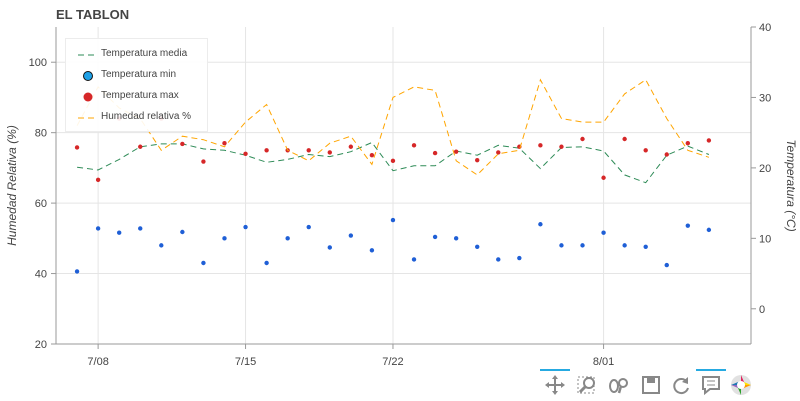 This screenshot has height=401, width=800. Describe the element at coordinates (587, 385) in the screenshot. I see `box-zoom-tool-icon` at that location.